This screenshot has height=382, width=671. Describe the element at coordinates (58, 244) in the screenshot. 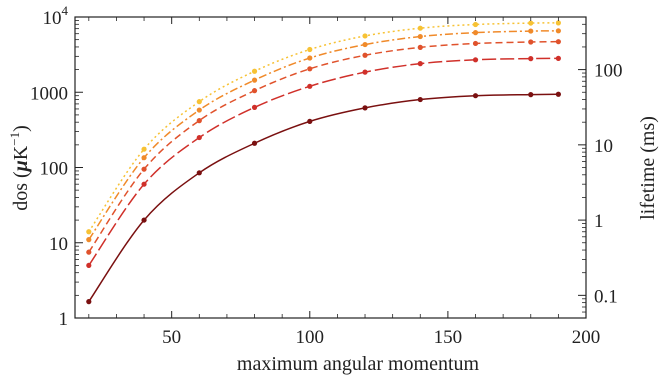

I see `y-left-tick-label: 10` at that location.